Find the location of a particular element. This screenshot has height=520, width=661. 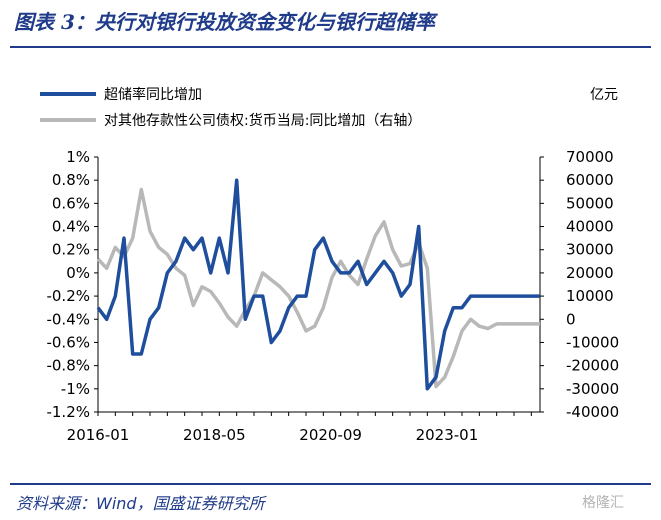

right-tick-label: -10000 is located at coordinates (592, 342).